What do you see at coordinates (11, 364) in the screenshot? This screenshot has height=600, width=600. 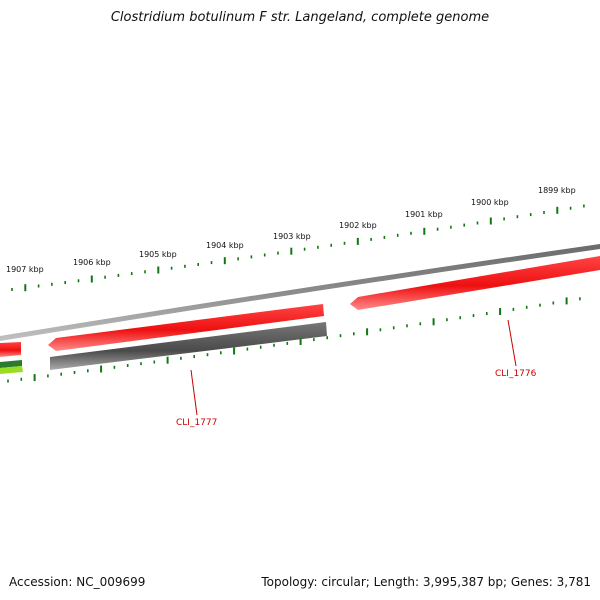 I see `green-gene-arrow` at bounding box center [11, 364].